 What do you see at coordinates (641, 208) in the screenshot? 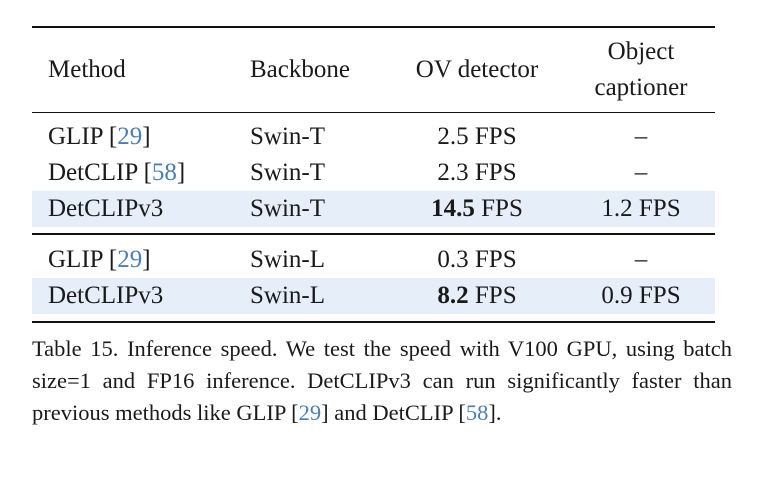
I see `captioner-cell: 1.2 FPS` at bounding box center [641, 208].